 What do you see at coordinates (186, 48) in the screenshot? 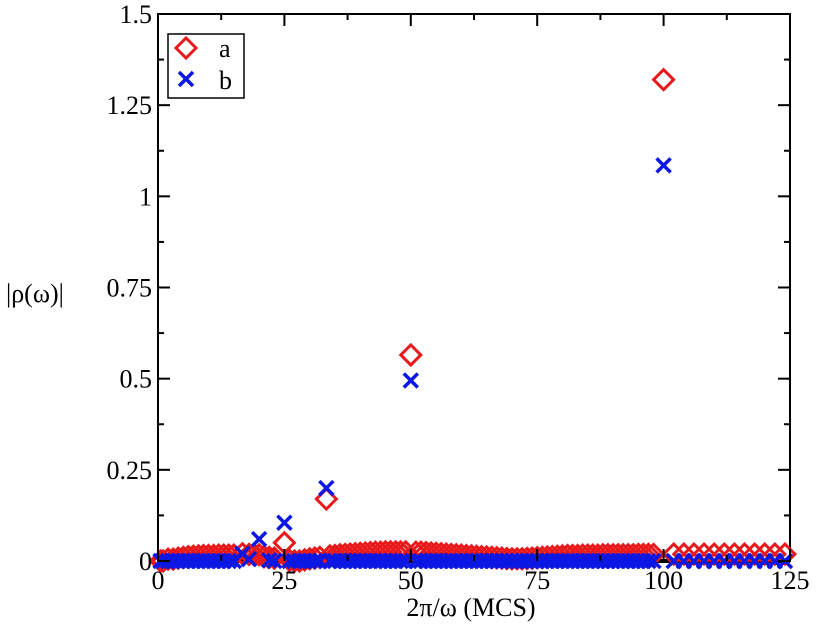
I see `legend-marker-a` at bounding box center [186, 48].